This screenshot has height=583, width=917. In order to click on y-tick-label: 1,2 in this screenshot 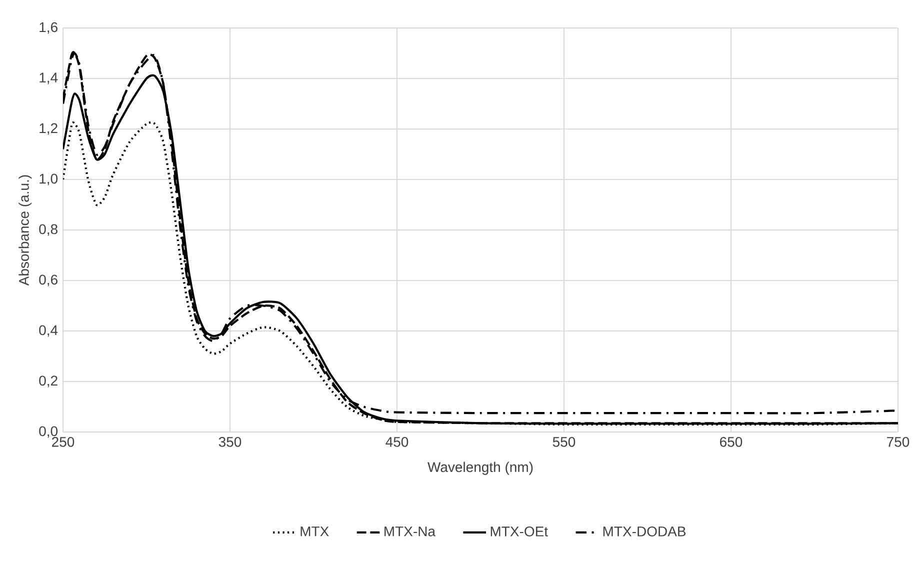, I will do `click(49, 129)`.